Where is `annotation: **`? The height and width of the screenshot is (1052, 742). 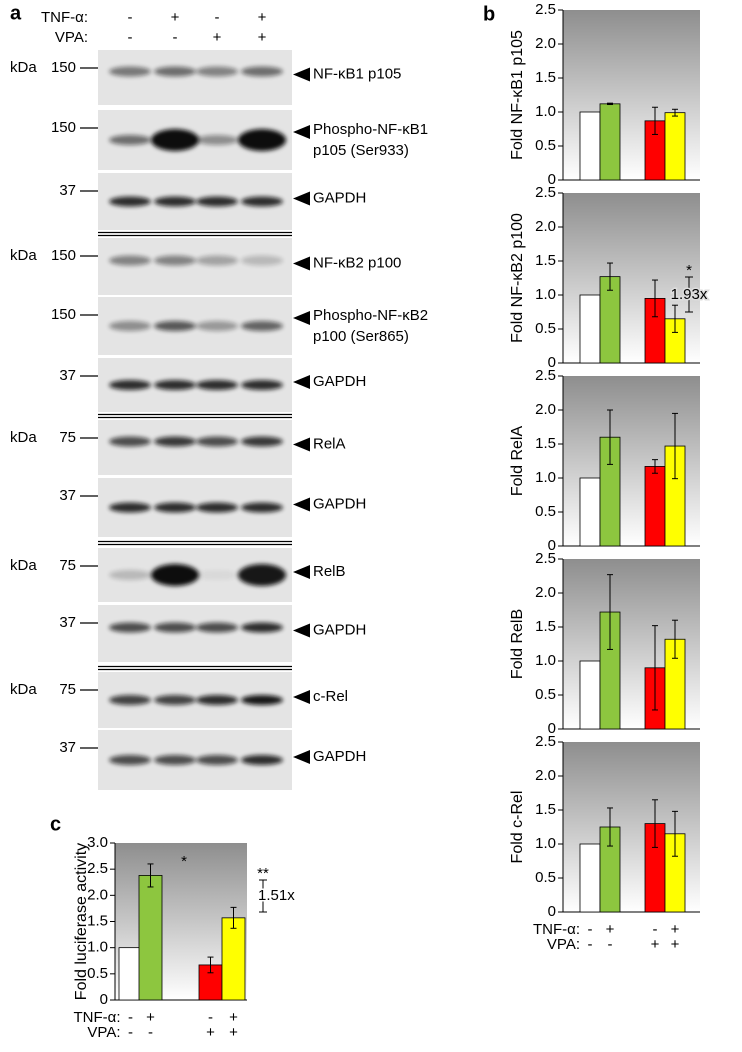
annotation: ** is located at coordinates (263, 873).